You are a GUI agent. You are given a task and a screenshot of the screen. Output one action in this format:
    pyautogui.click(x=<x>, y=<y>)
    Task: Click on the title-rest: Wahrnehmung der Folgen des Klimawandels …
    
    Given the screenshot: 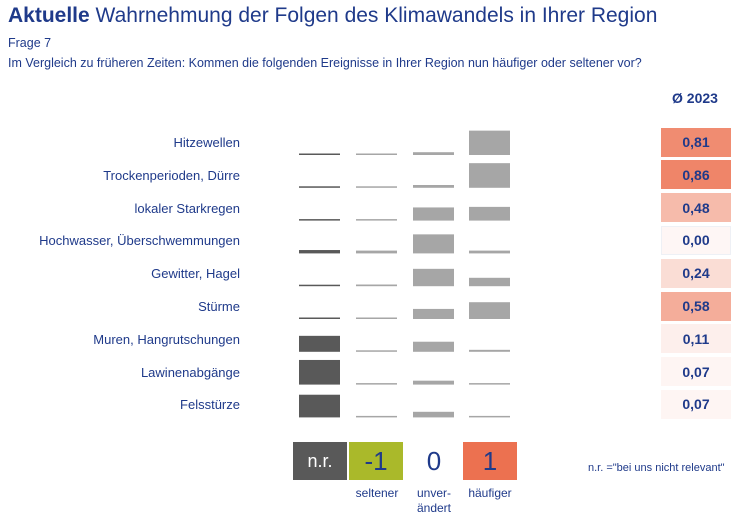 What is the action you would take?
    pyautogui.click(x=373, y=15)
    